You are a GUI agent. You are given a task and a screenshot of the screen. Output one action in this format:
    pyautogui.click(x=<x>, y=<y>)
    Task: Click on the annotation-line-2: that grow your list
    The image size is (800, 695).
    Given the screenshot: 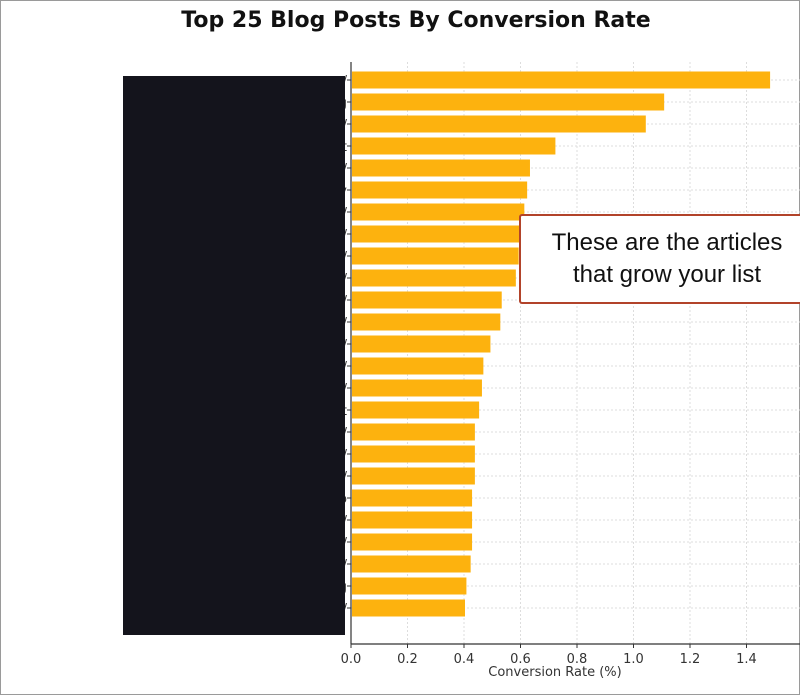 What is the action you would take?
    pyautogui.click(x=667, y=274)
    